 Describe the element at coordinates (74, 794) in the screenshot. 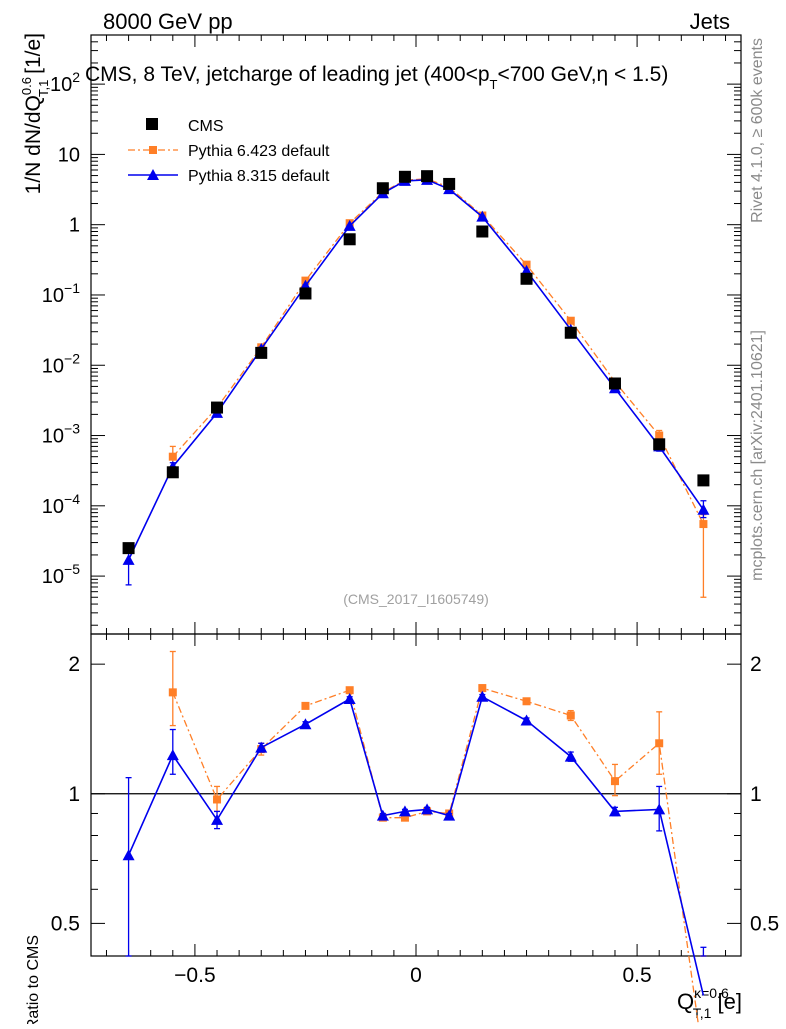

I see `ratio-y-tick-label-left: 1` at that location.